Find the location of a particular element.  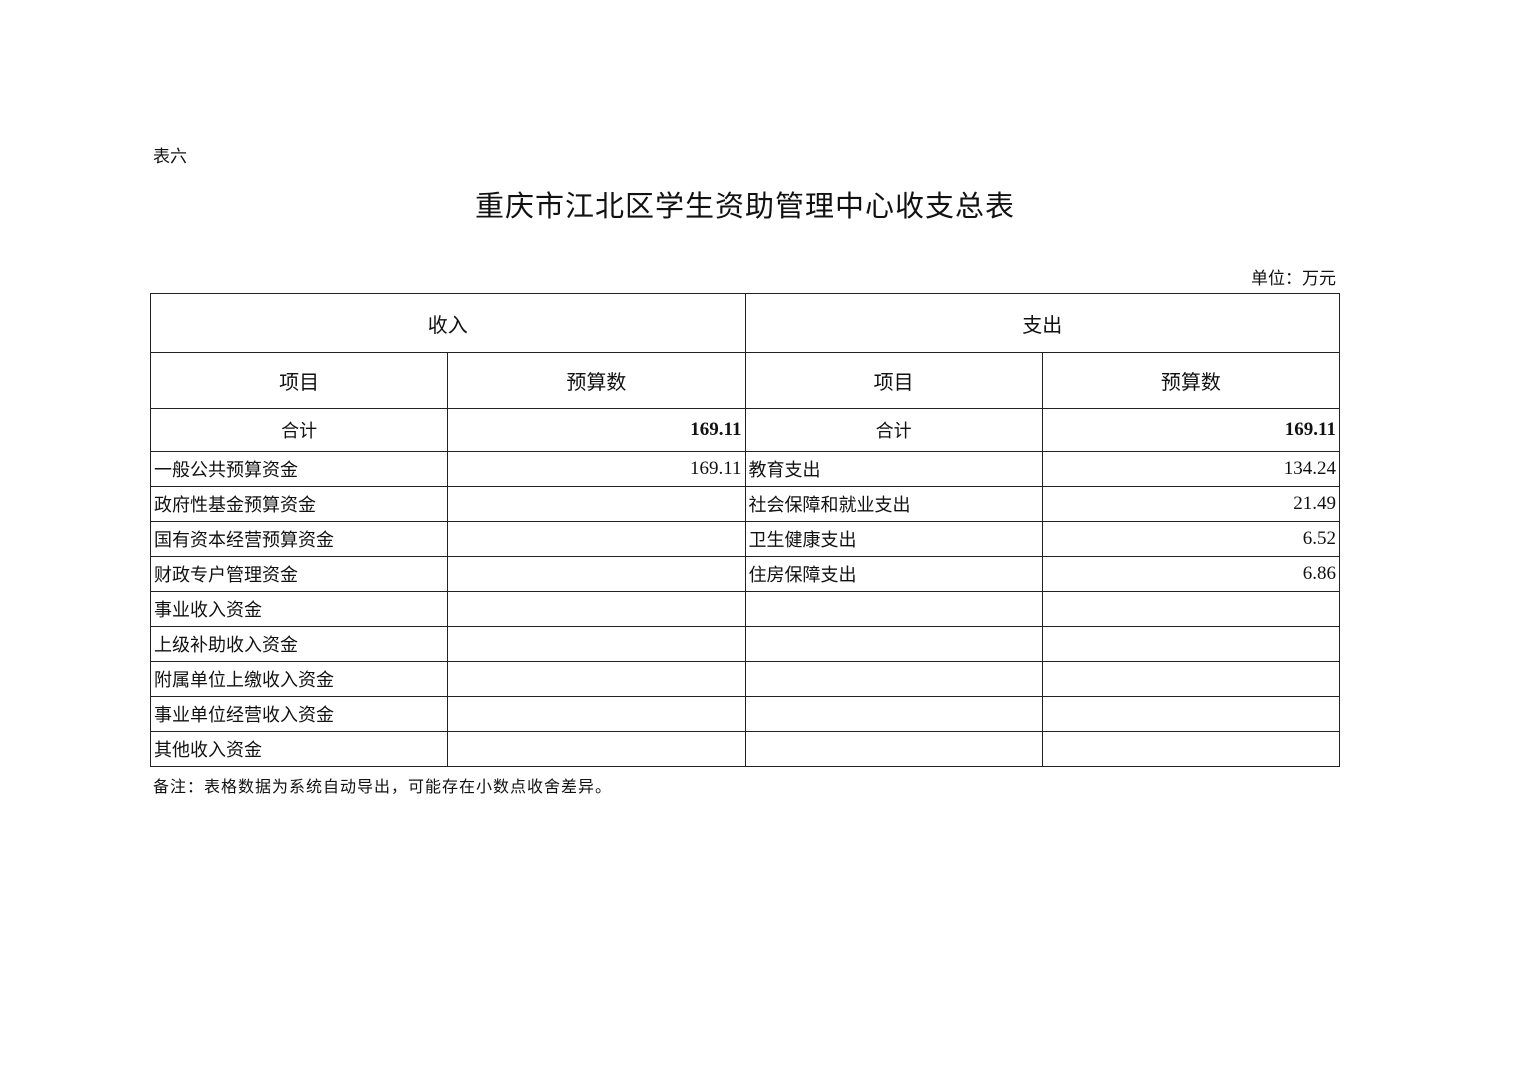

table-row: 国有资本经营预算资金 卫生健康支出 6.52 is located at coordinates (745, 539).